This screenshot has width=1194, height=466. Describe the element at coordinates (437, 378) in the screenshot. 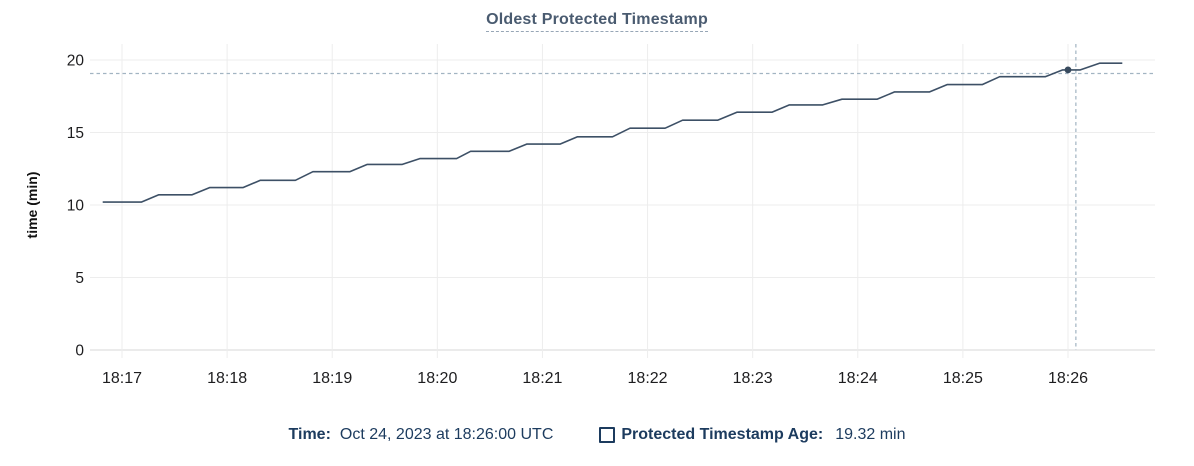

I see `x-tick-label: 18:20` at that location.